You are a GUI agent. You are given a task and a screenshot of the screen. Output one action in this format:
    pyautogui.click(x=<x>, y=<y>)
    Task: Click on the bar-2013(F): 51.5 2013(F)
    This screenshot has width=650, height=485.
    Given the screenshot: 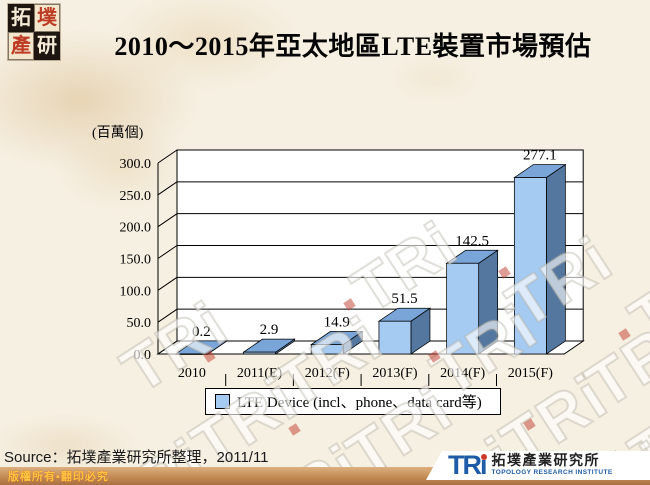 What is the action you would take?
    pyautogui.click(x=402, y=336)
    